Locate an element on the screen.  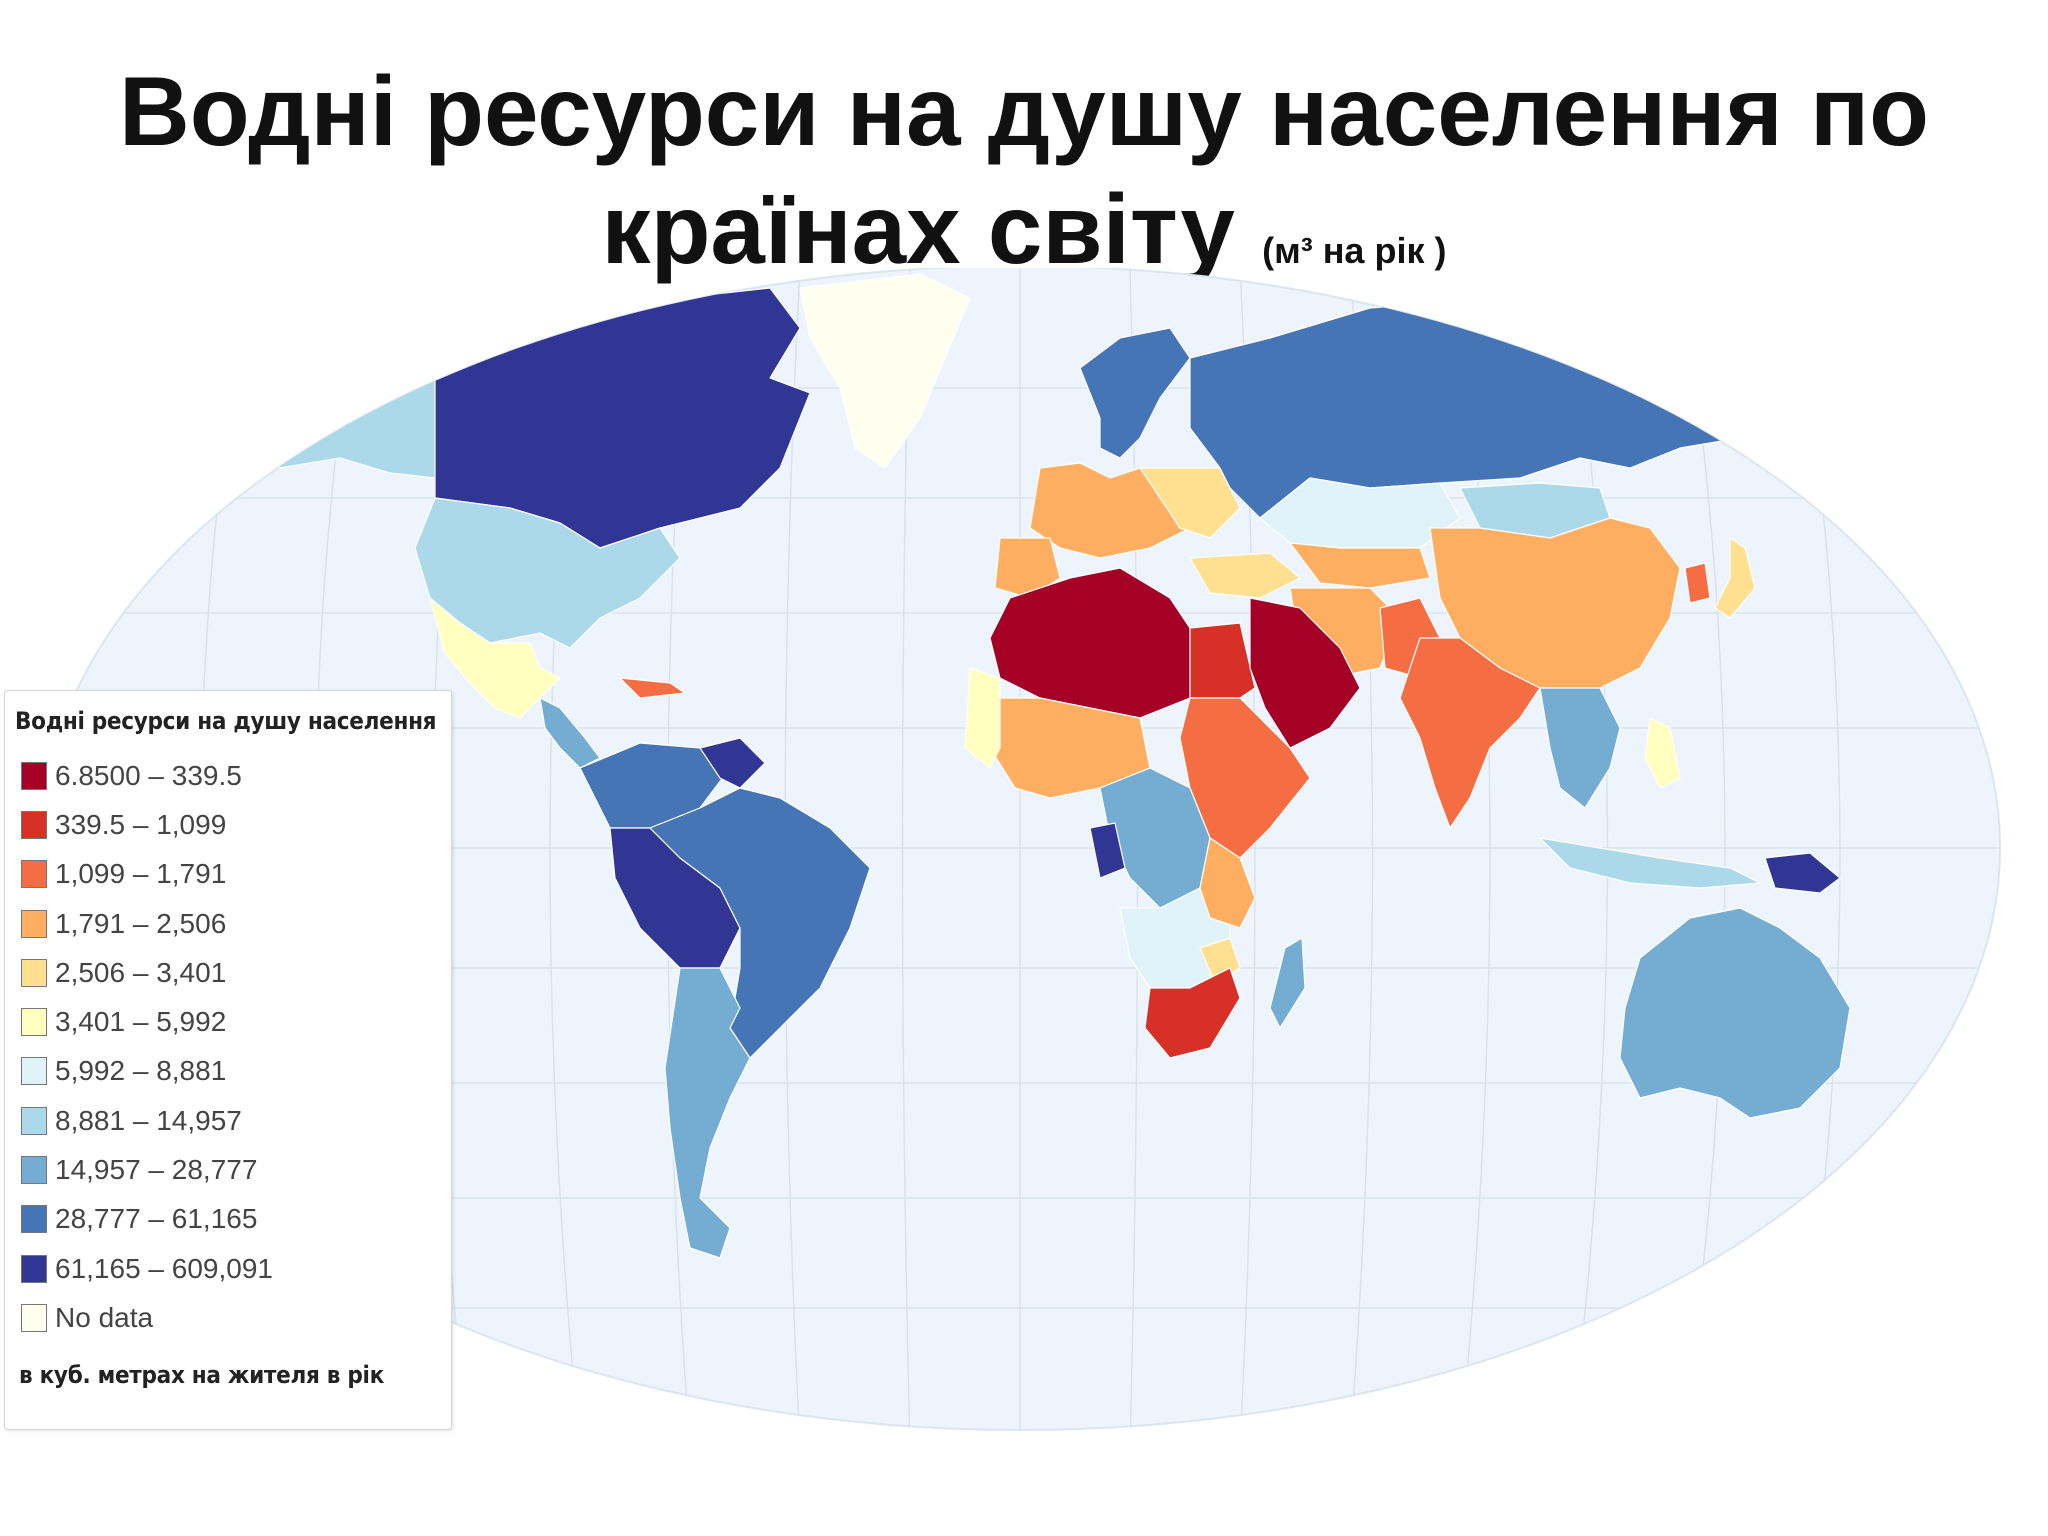
australia is located at coordinates (1735, 1013).